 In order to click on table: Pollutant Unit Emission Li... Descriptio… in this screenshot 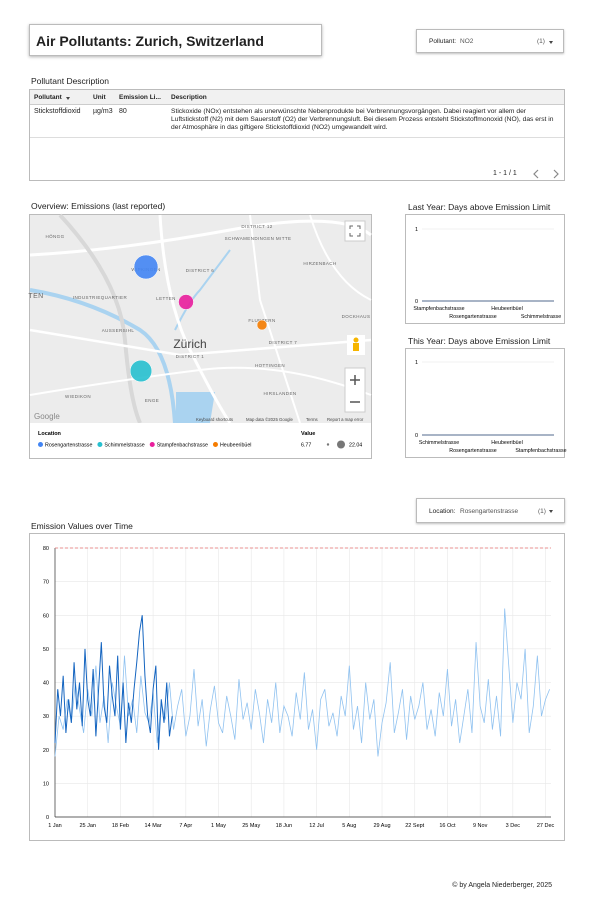, I will do `click(297, 135)`.